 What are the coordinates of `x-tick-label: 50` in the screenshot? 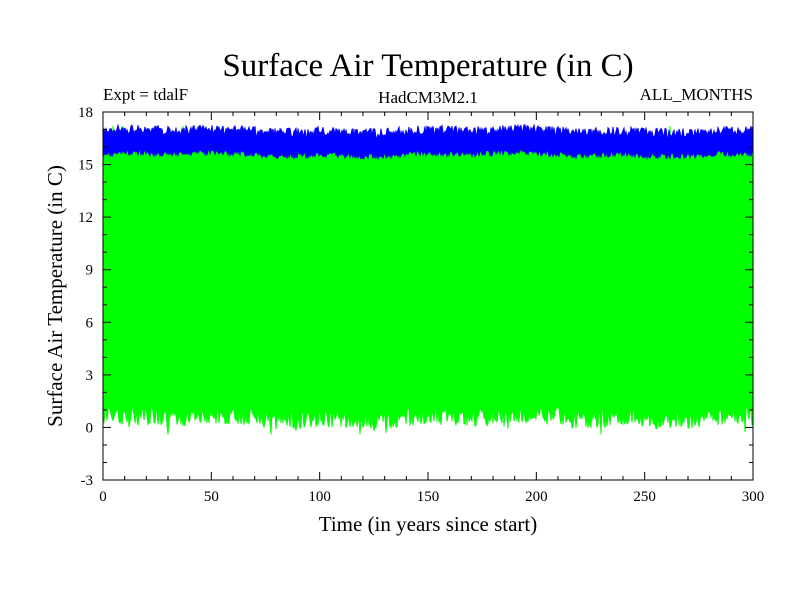 It's located at (211, 497).